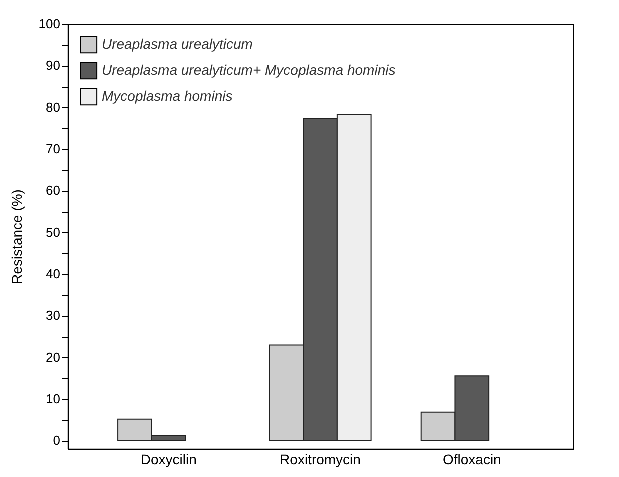 Image resolution: width=619 pixels, height=477 pixels. I want to click on legend-label: Ureaplasma urealyticum+ Mycoplasma hominis, so click(249, 70).